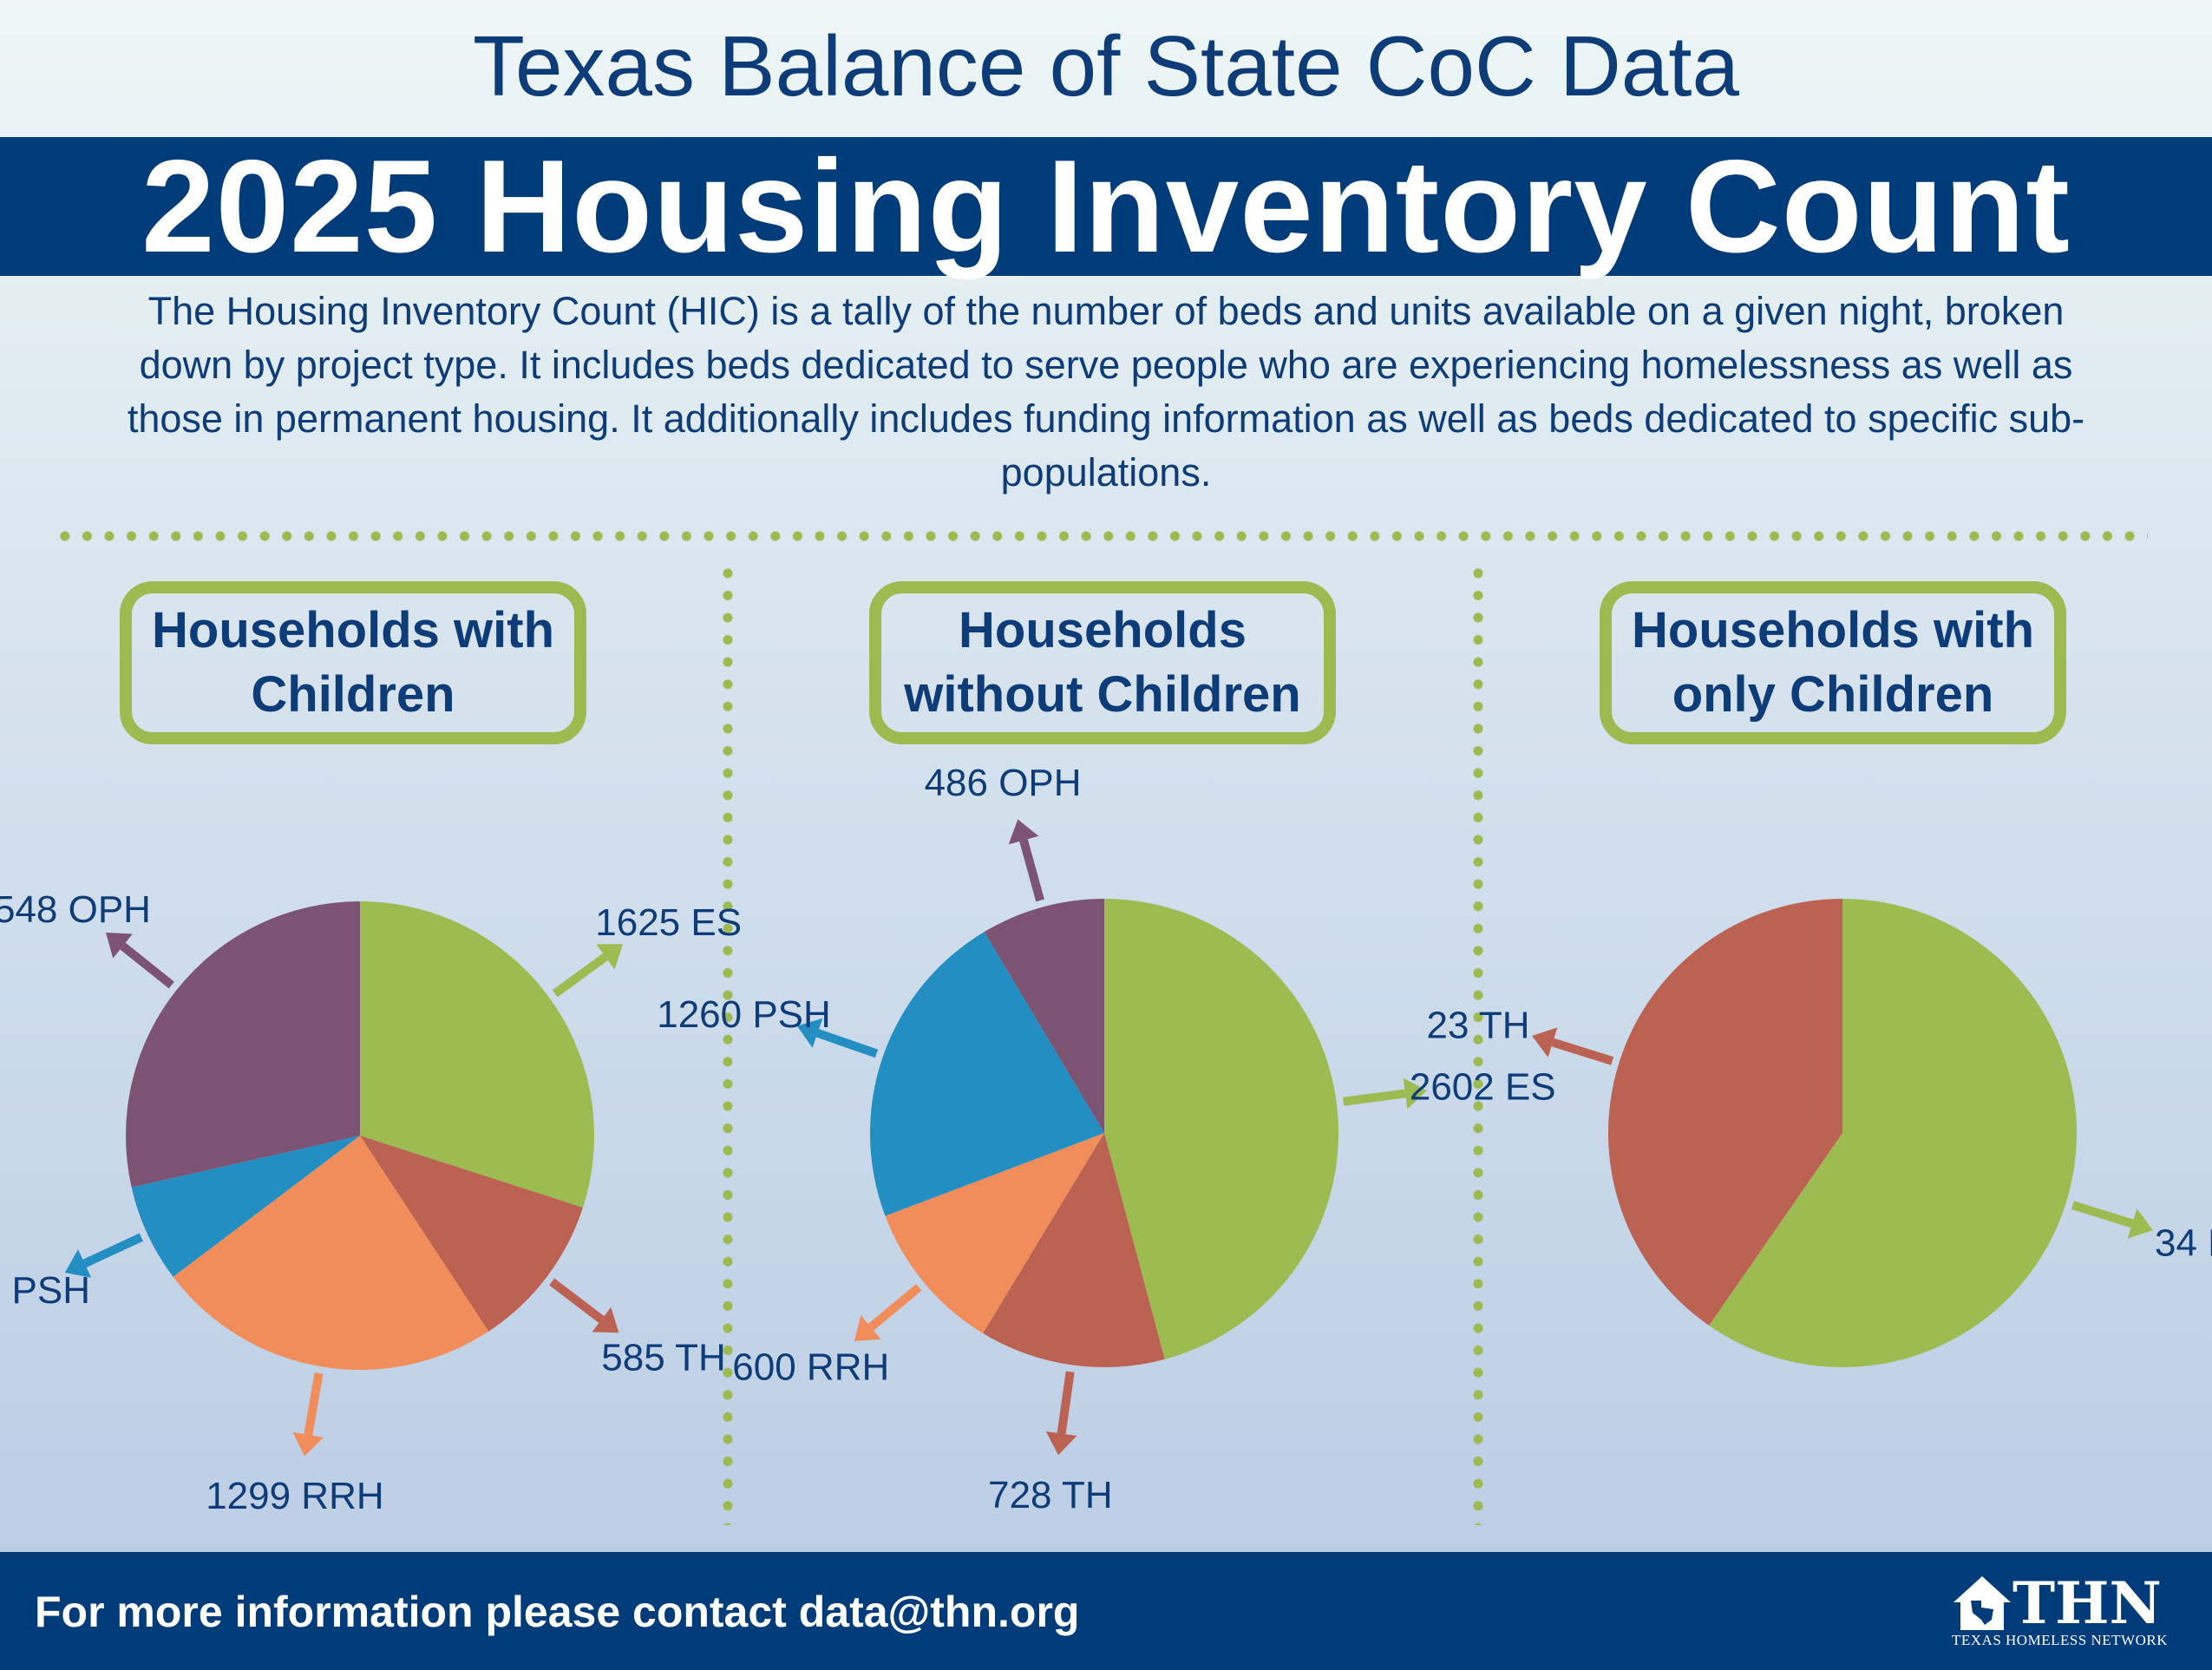  I want to click on house-icon, so click(1982, 1603).